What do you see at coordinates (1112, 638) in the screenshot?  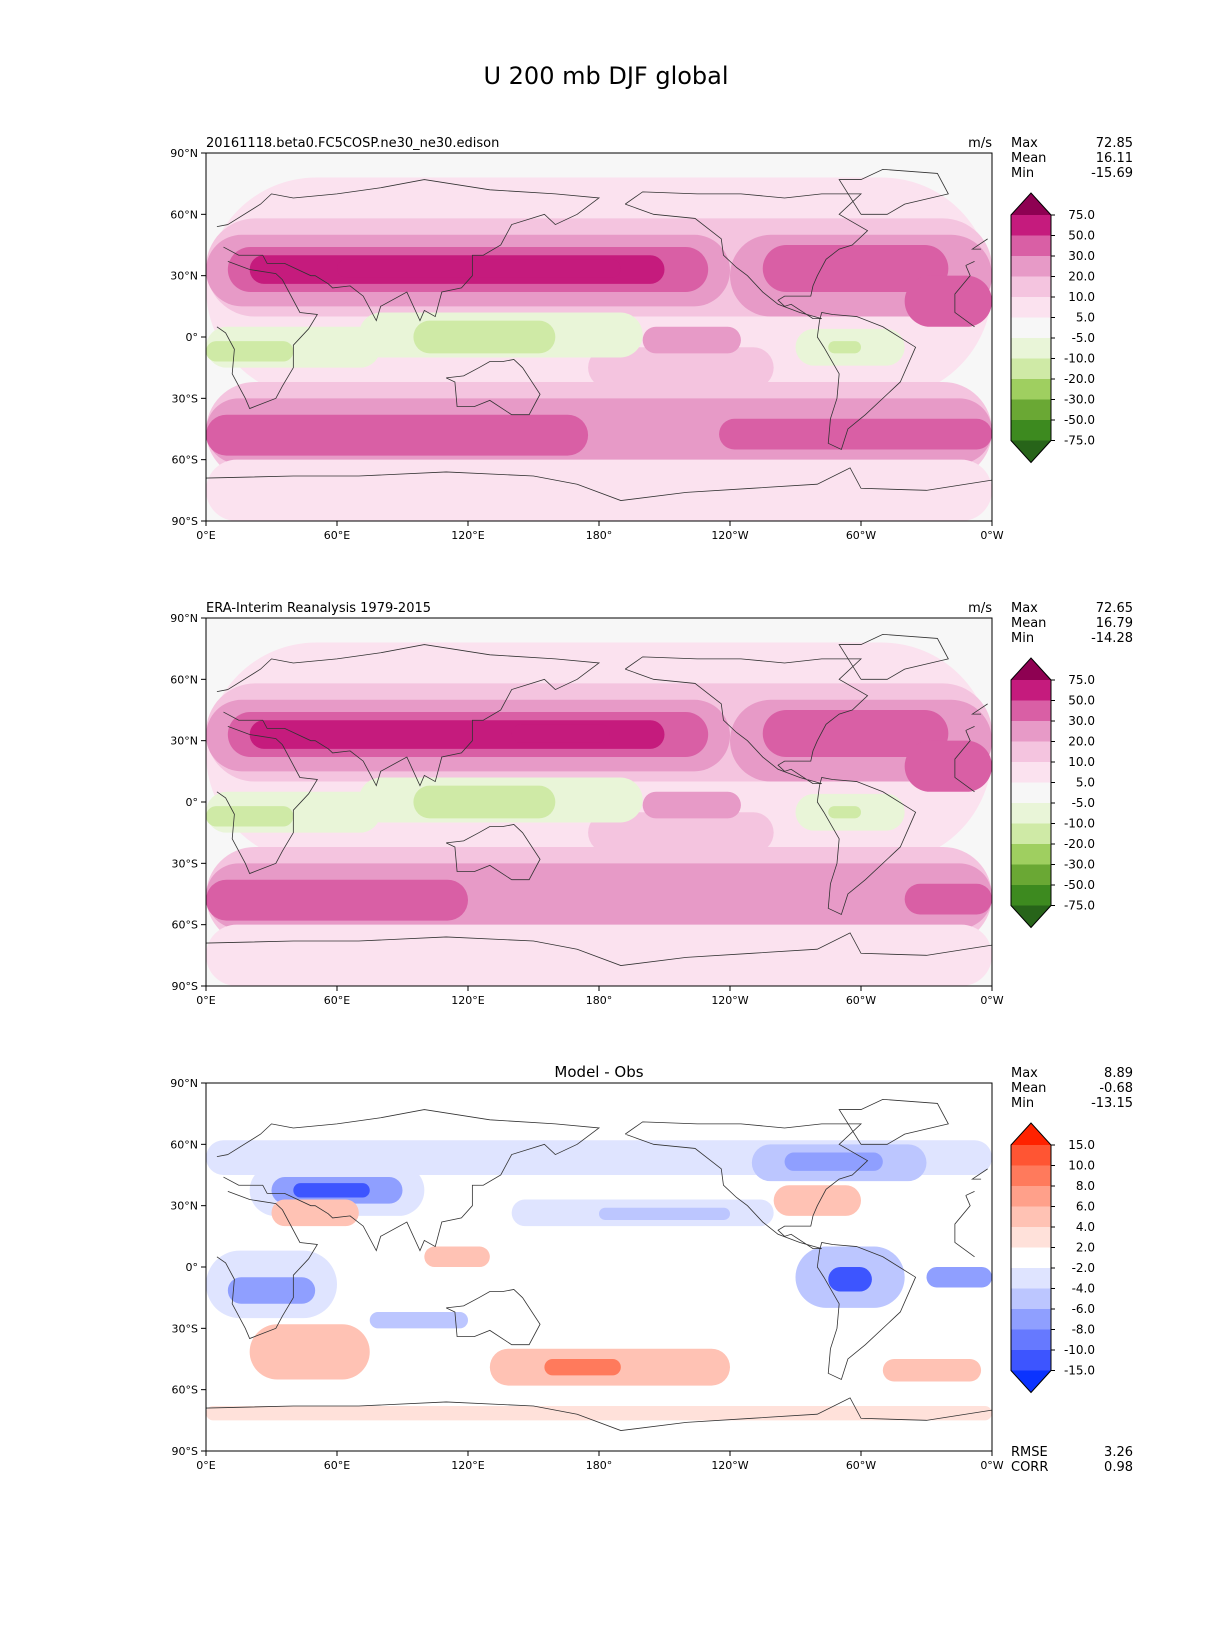 I see `stat-value: -14.28` at bounding box center [1112, 638].